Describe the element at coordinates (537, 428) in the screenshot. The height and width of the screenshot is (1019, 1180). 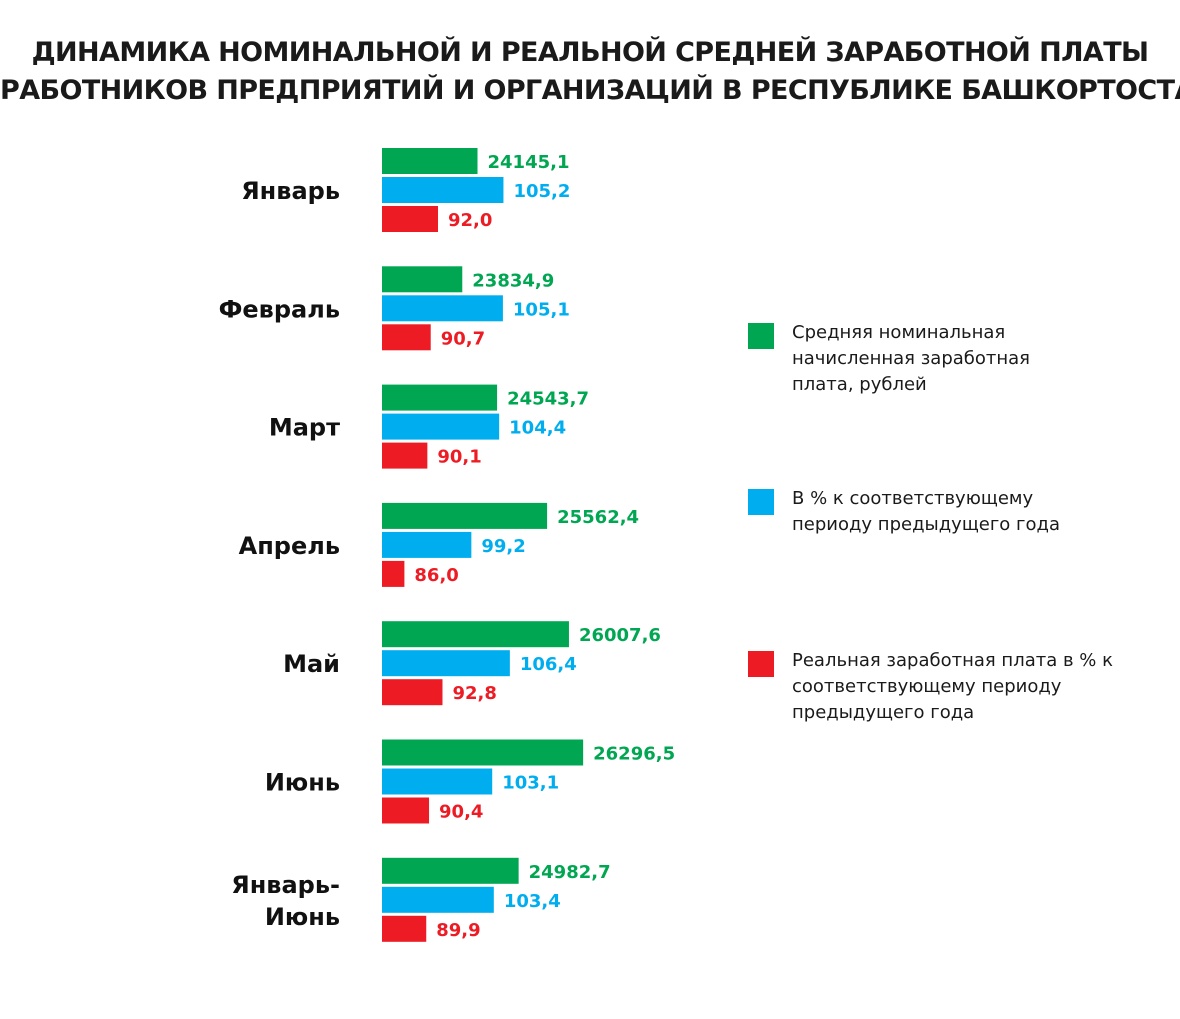
I see `data-label: 104,4` at that location.